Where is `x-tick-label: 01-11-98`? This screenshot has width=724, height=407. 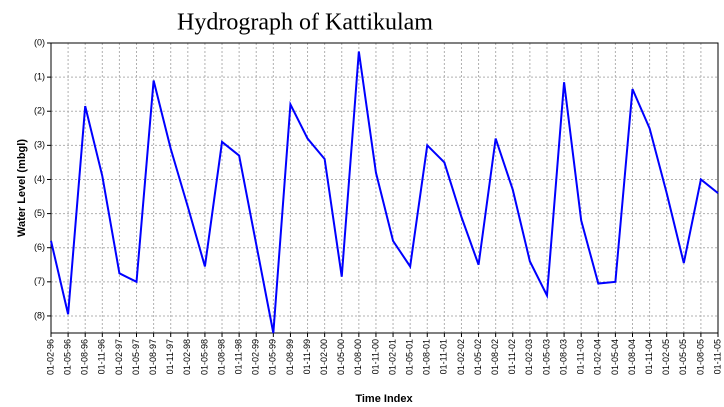
x-tick-label: 01-11-98 is located at coordinates (239, 356).